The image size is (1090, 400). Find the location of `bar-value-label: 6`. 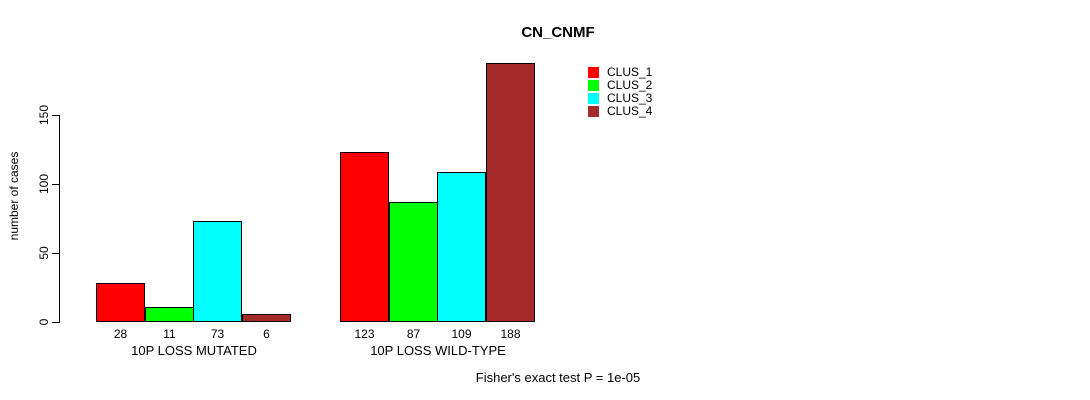

bar-value-label: 6 is located at coordinates (266, 334).